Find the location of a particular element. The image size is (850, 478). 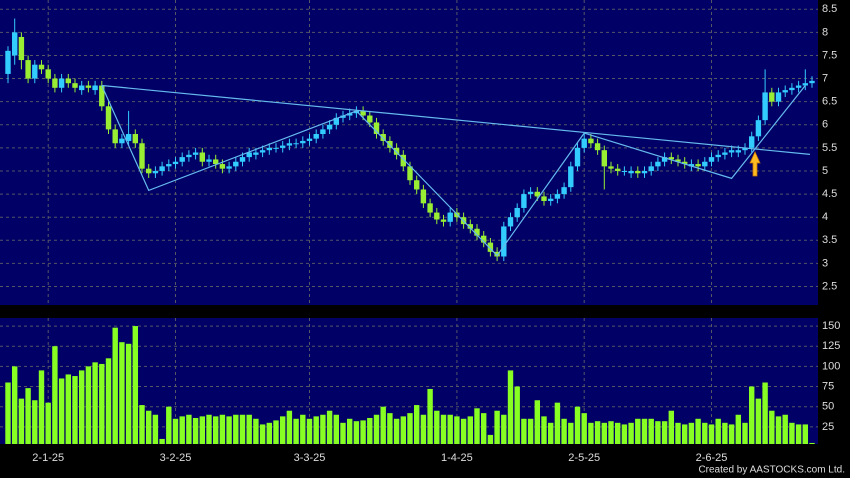

volume-tick-label: 75 is located at coordinates (828, 386).